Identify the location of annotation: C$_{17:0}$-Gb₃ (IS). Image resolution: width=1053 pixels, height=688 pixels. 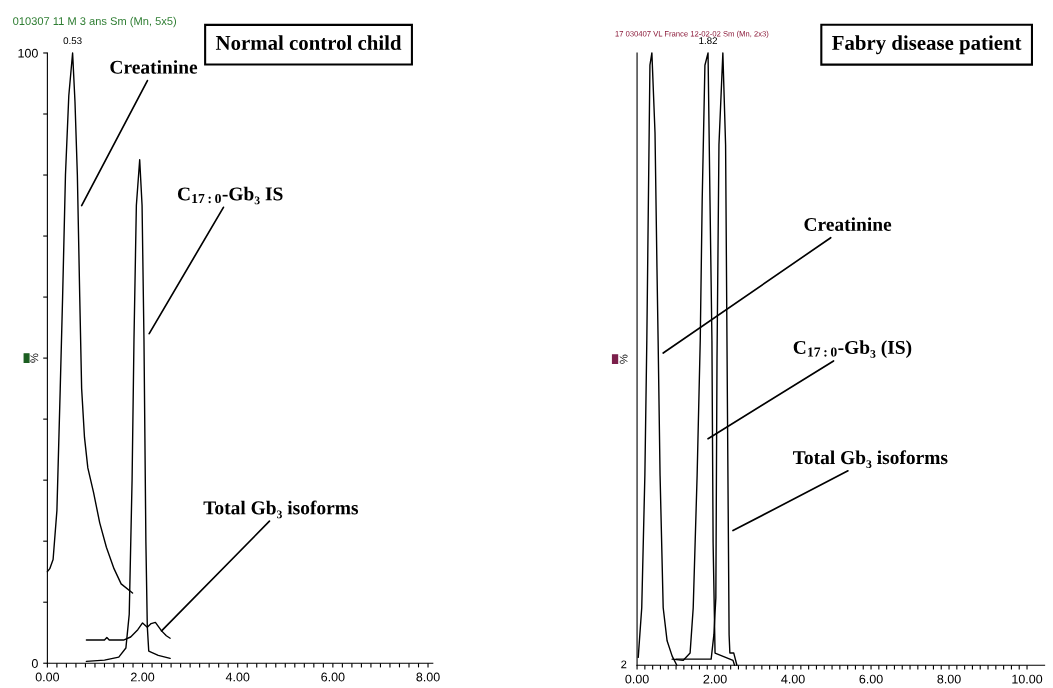
(852, 349).